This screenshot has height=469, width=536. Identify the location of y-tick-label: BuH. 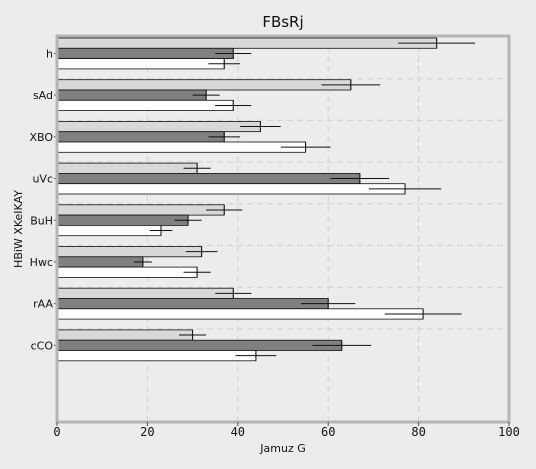
(41, 220).